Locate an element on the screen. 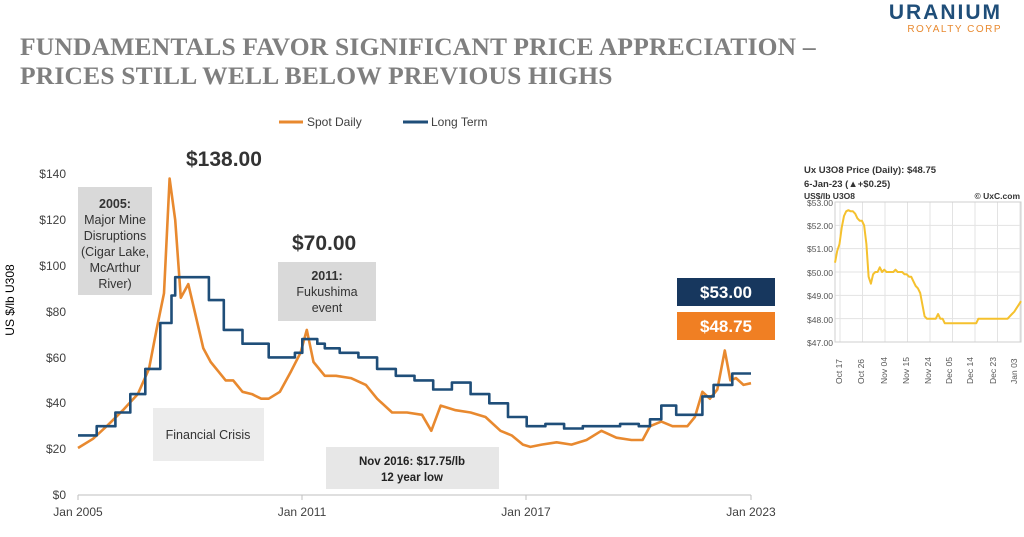  y-axis-ticks: $0 $20 $40 $60 $80 $100 $120 $140 is located at coordinates (52, 334).